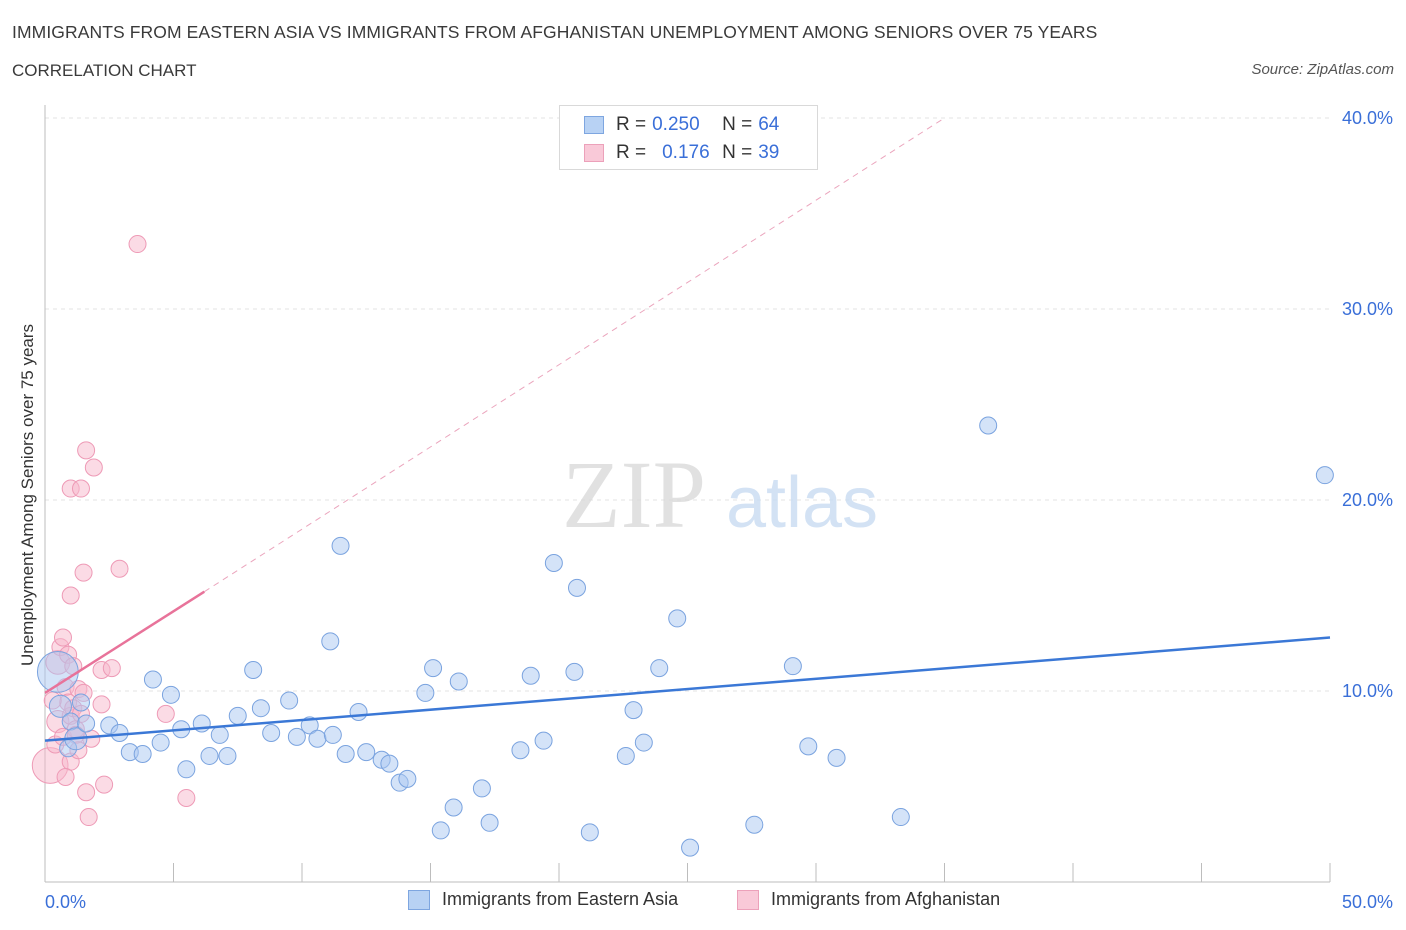 The width and height of the screenshot is (1406, 930). Describe the element at coordinates (594, 125) in the screenshot. I see `legend-swatch-blue` at that location.